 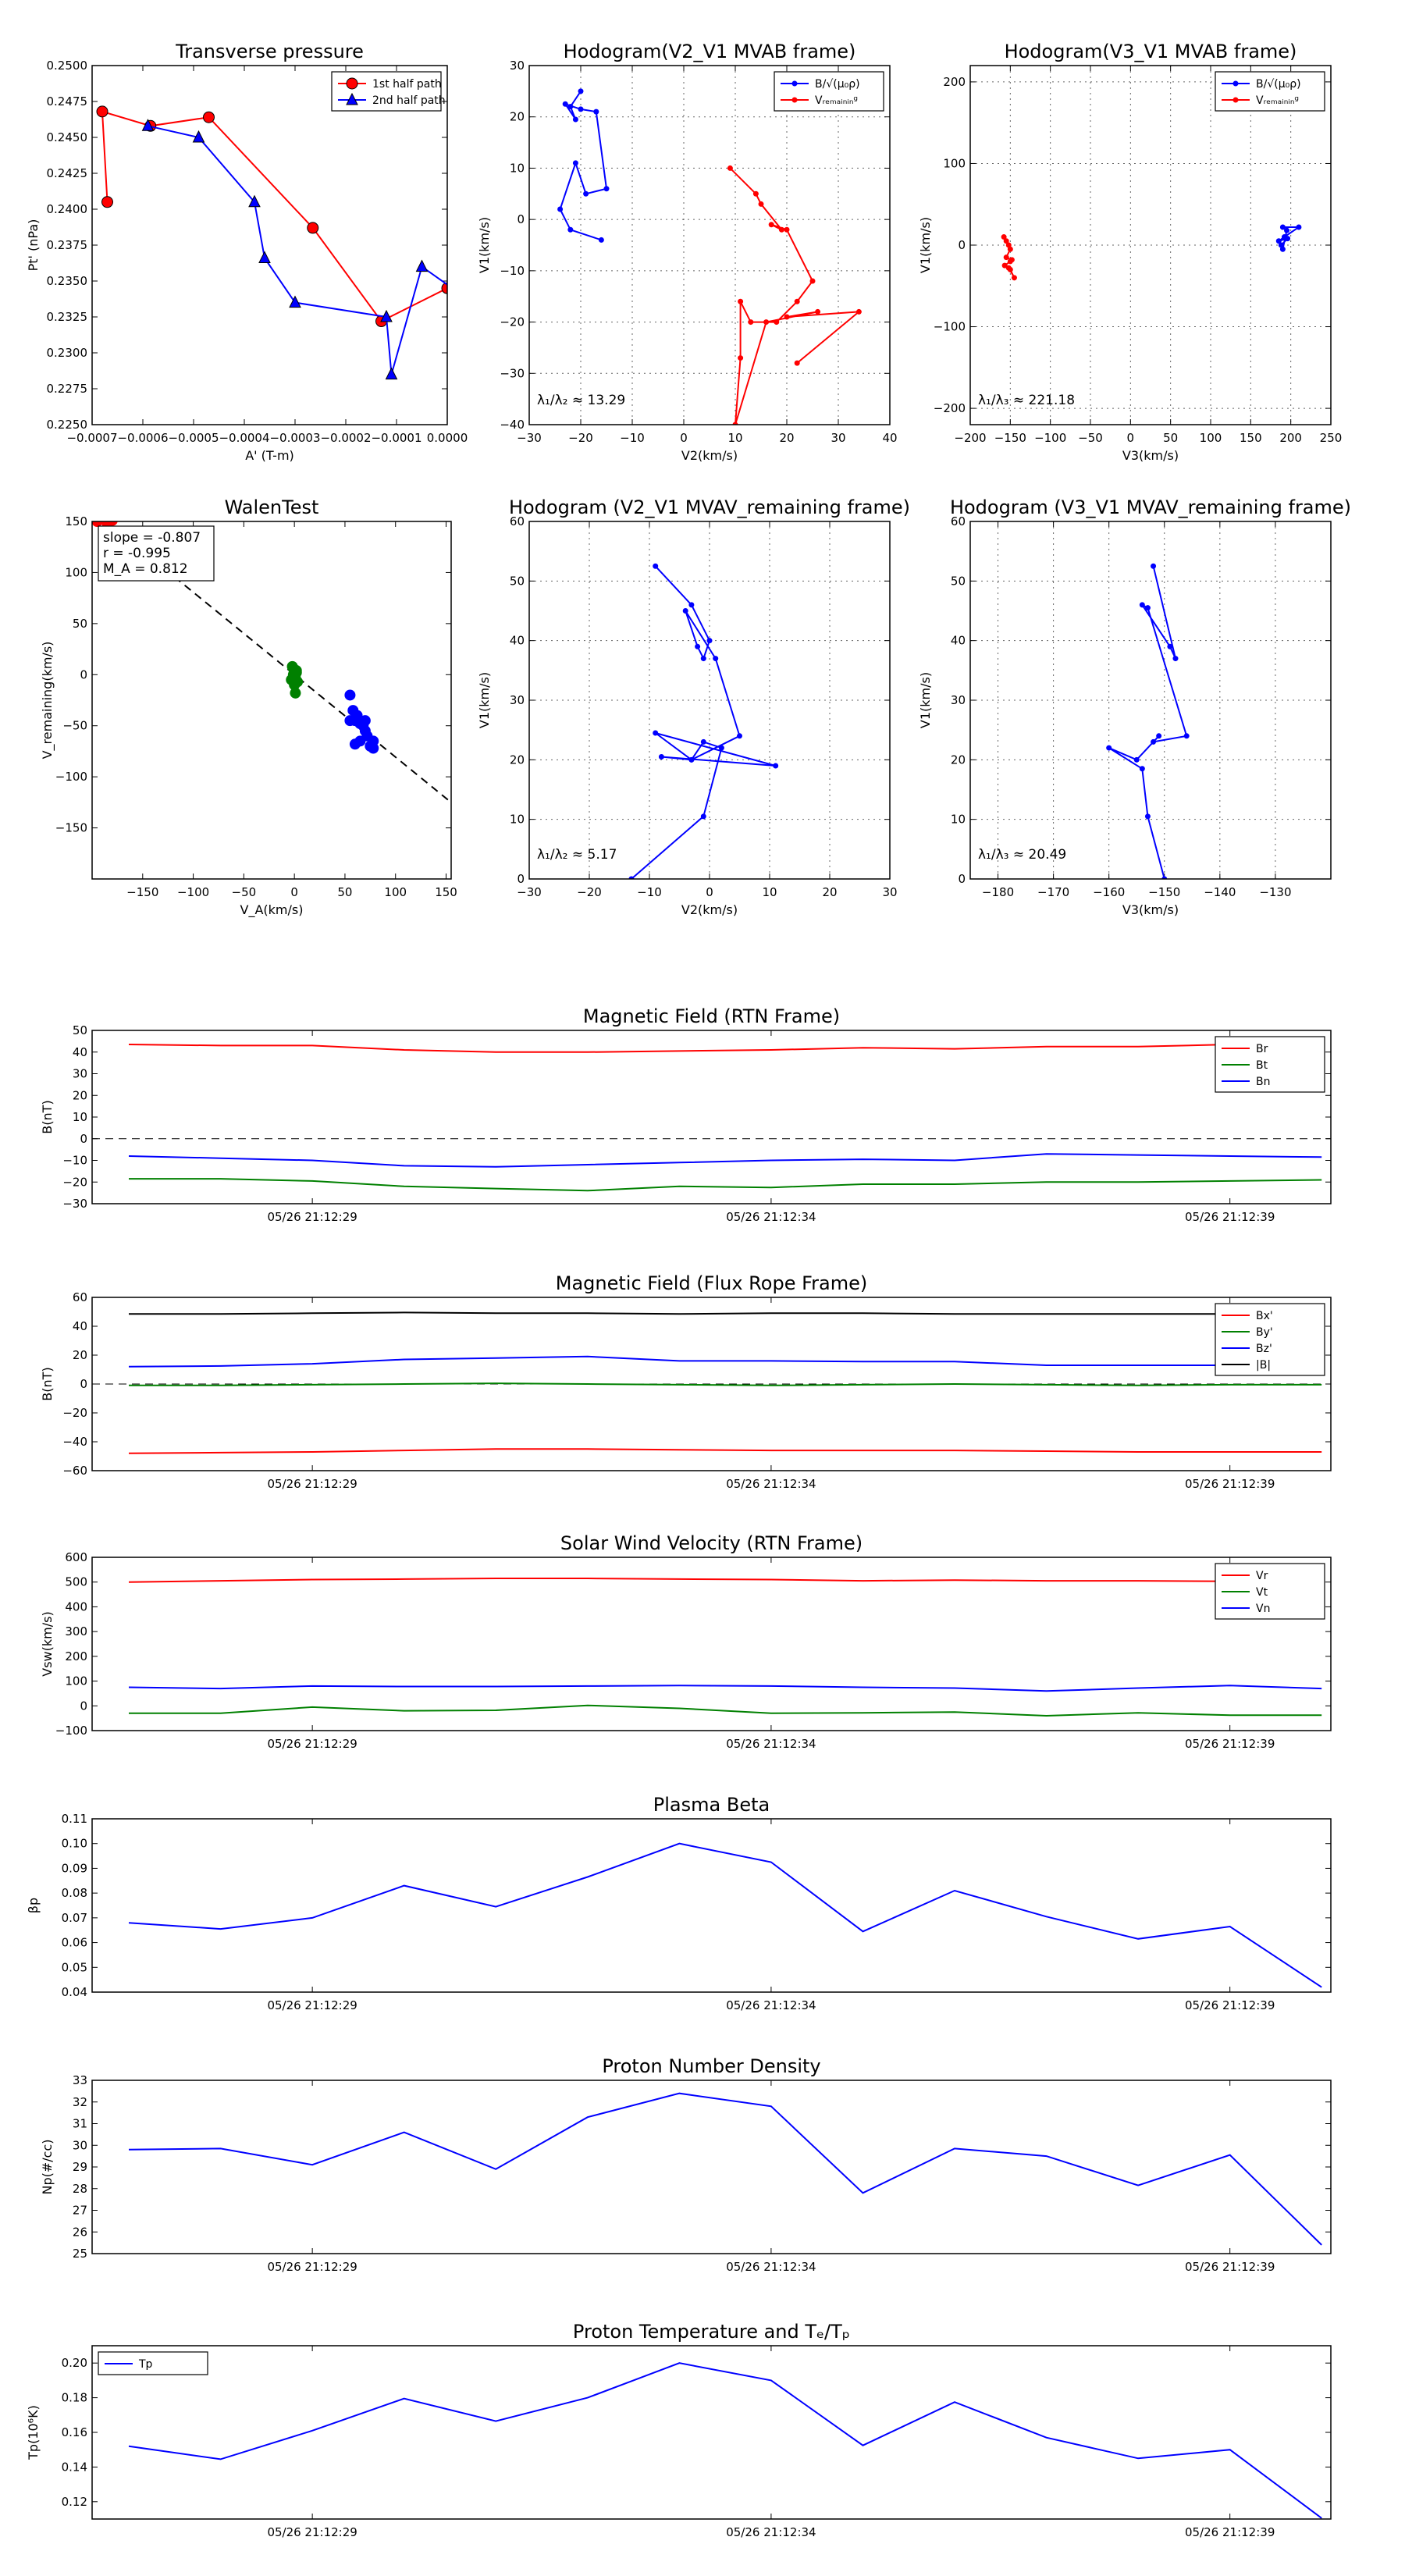 What do you see at coordinates (838, 438) in the screenshot?
I see `x-tick-label: 30` at bounding box center [838, 438].